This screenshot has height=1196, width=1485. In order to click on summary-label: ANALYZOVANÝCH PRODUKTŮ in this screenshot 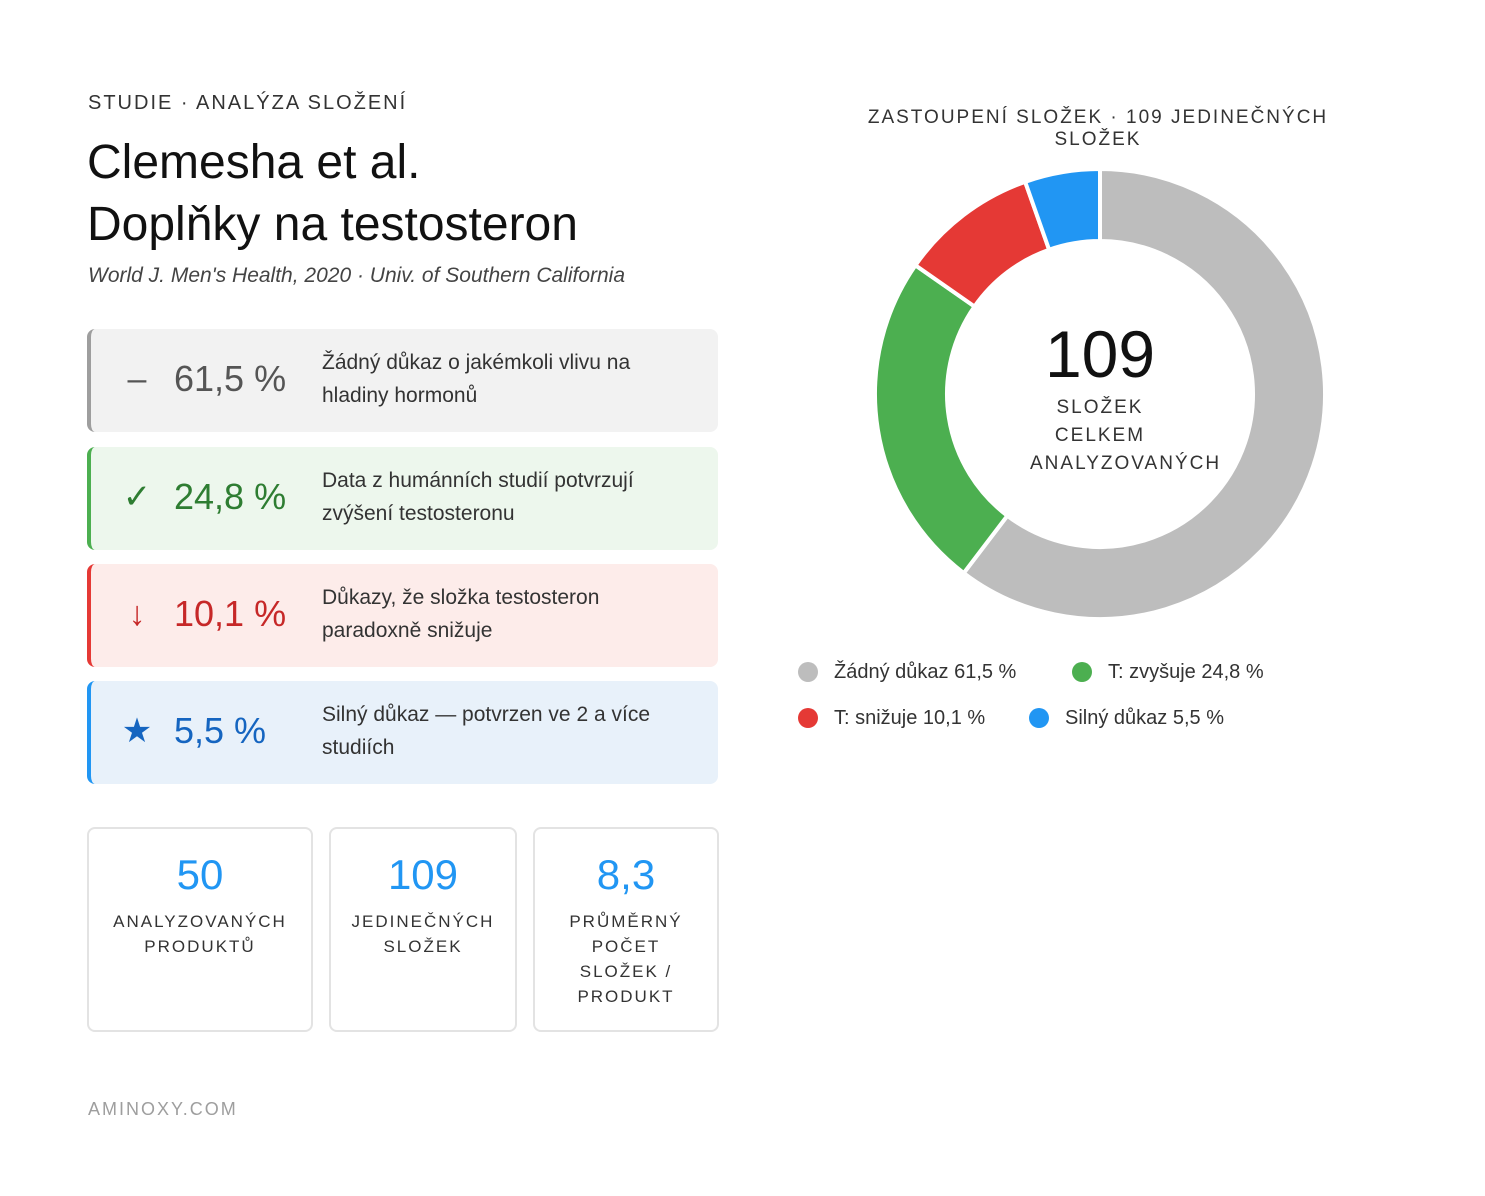, I will do `click(200, 934)`.